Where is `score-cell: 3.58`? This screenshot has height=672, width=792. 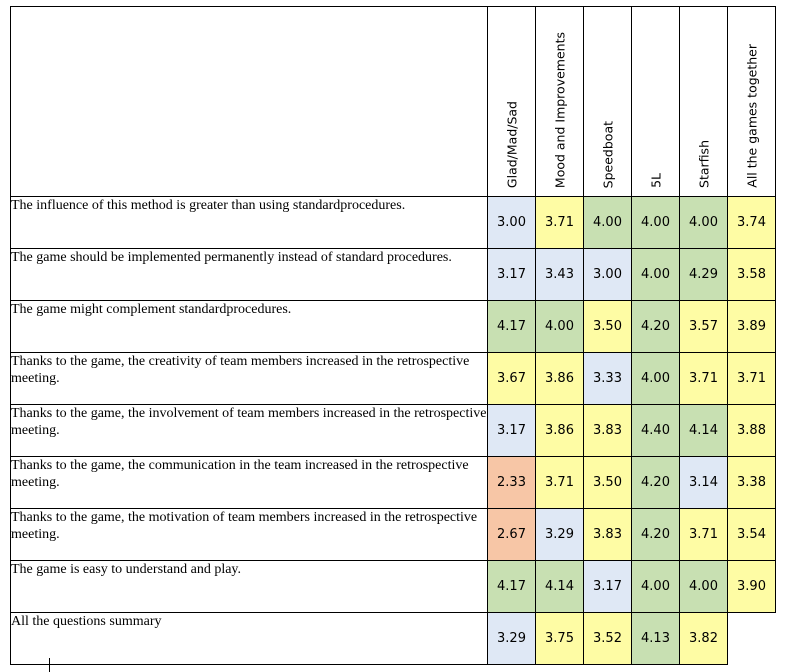 score-cell: 3.58 is located at coordinates (751, 274).